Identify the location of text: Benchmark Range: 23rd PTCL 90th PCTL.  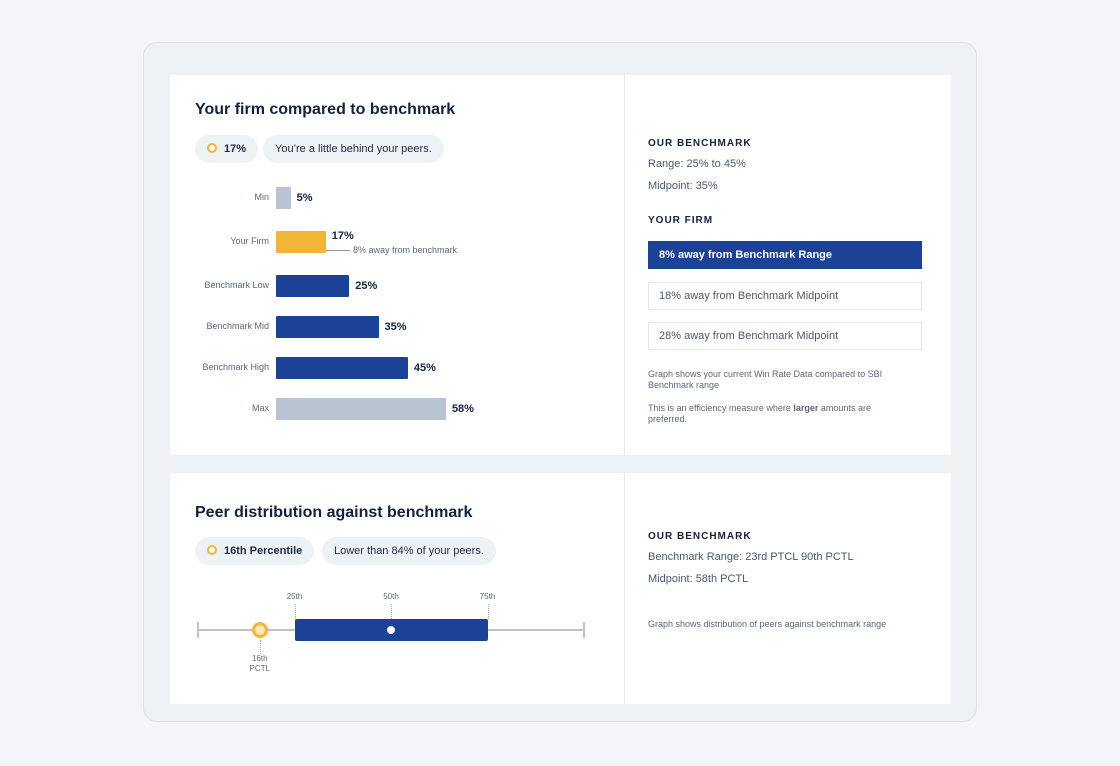
(751, 557).